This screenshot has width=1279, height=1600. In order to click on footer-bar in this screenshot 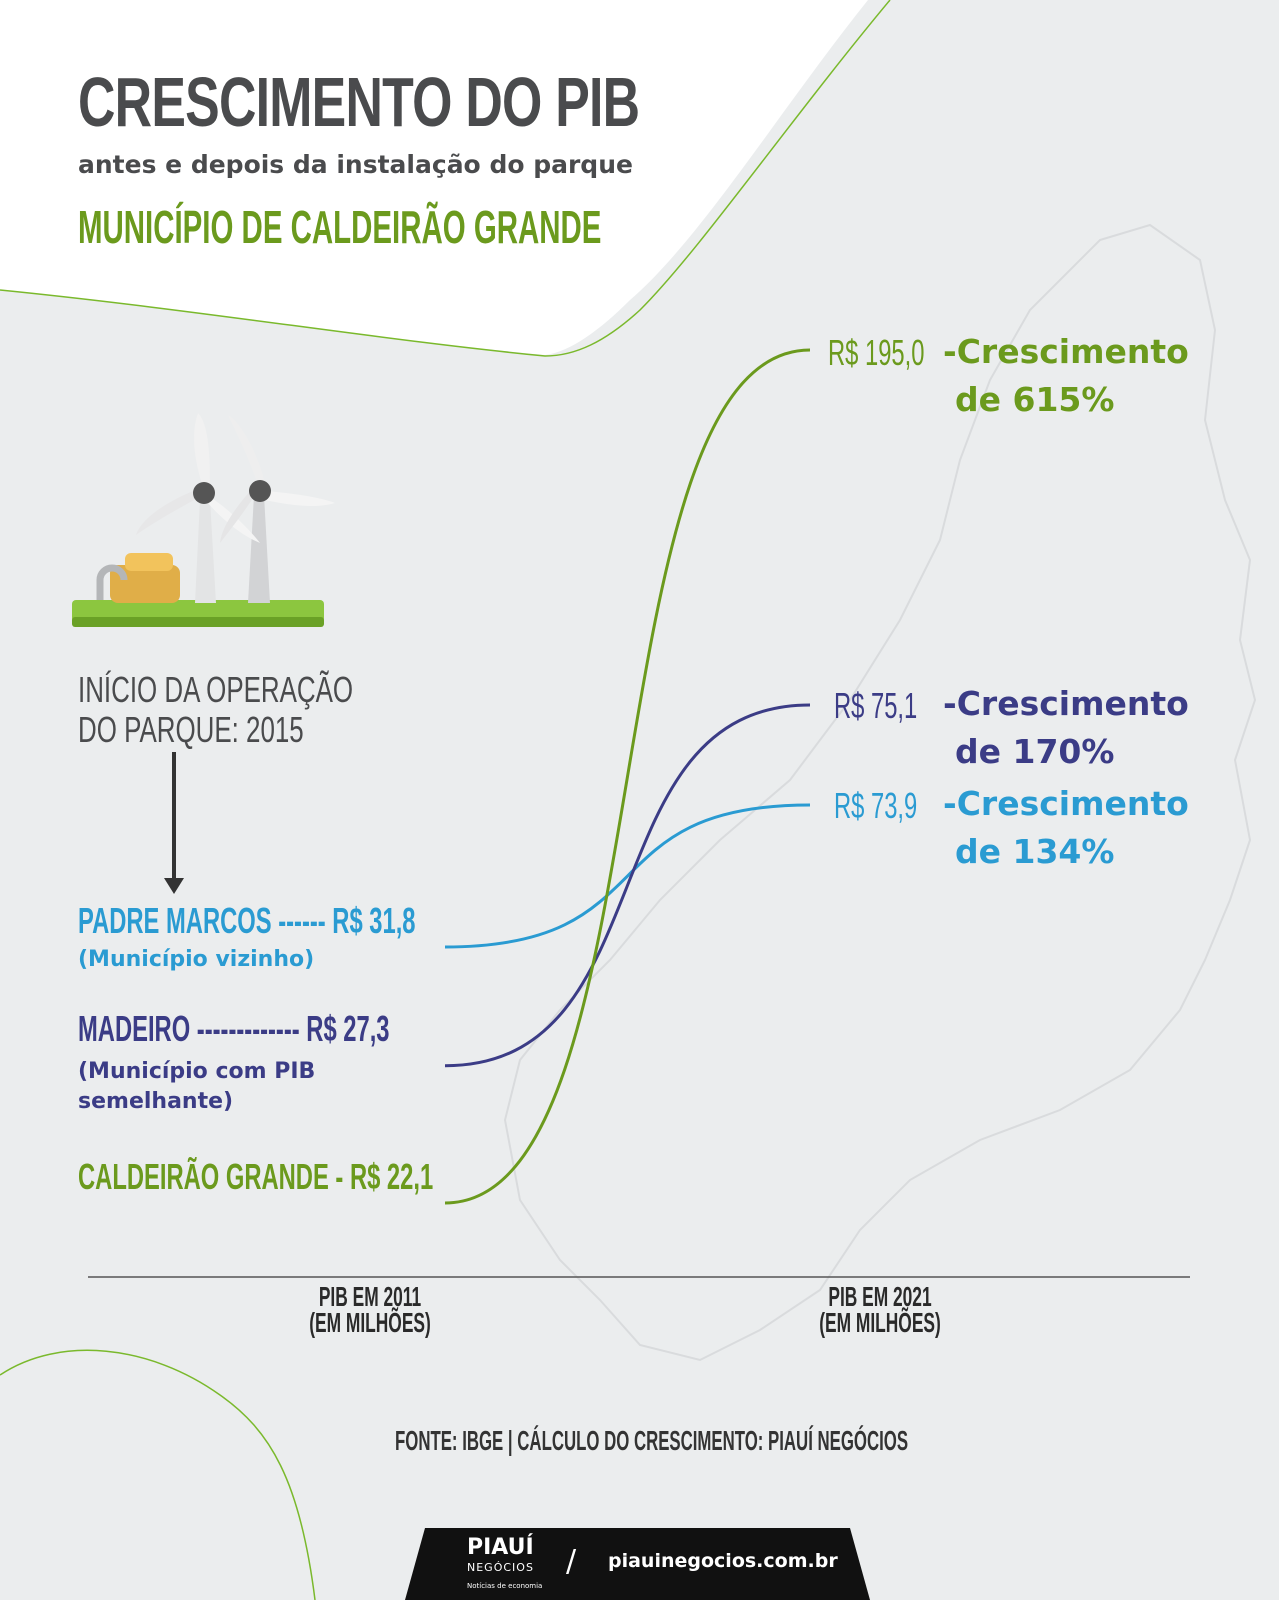, I will do `click(637, 1564)`.